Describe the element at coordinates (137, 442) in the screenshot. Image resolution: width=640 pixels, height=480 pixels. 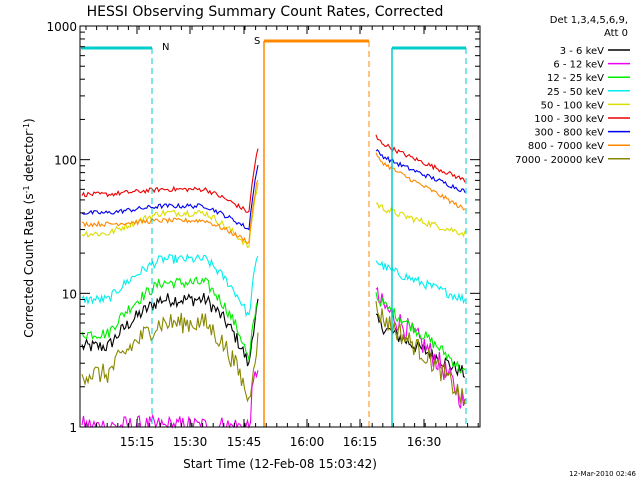
I see `x-tick-label: 15:15` at that location.